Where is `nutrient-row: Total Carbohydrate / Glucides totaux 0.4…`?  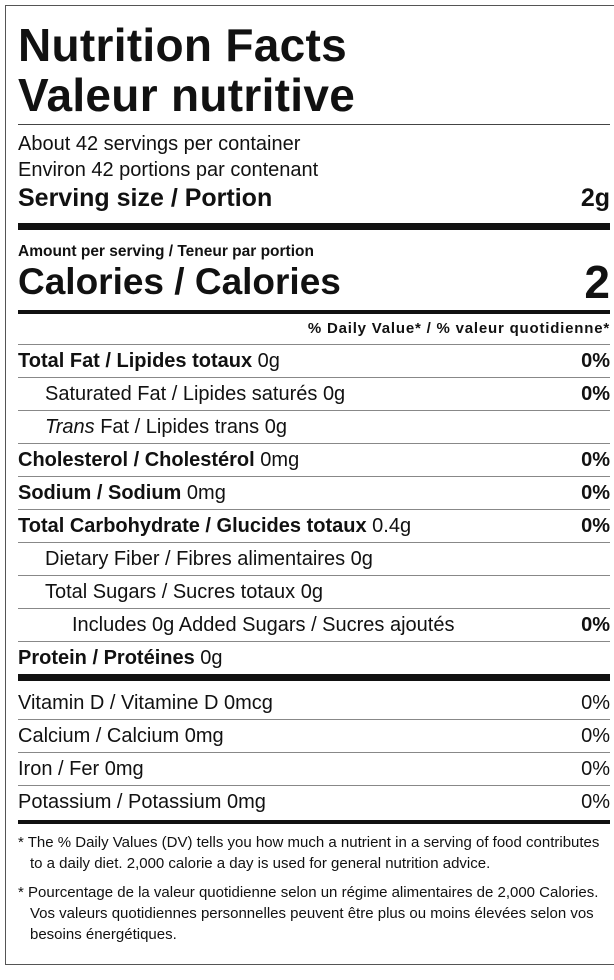
nutrient-row: Total Carbohydrate / Glucides totaux 0.4… is located at coordinates (314, 525).